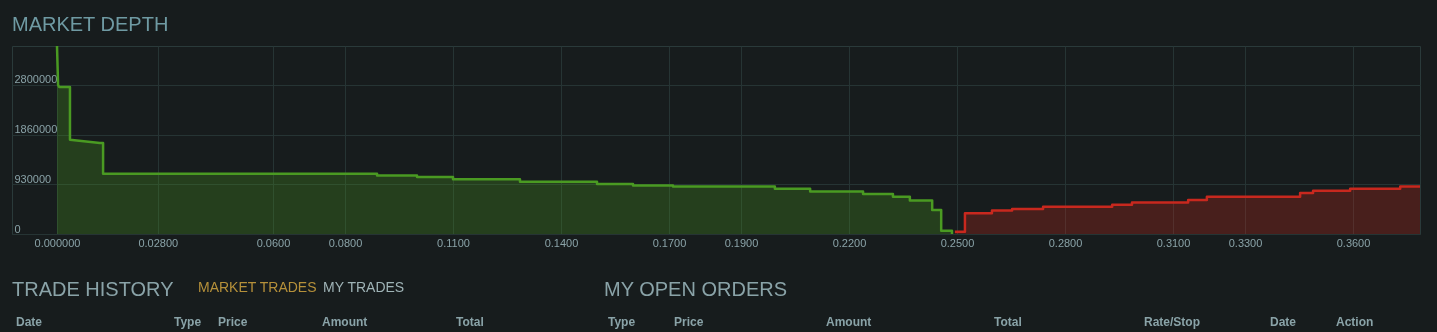 The width and height of the screenshot is (1437, 332). I want to click on x-tick-label: 0.2200, so click(849, 242).